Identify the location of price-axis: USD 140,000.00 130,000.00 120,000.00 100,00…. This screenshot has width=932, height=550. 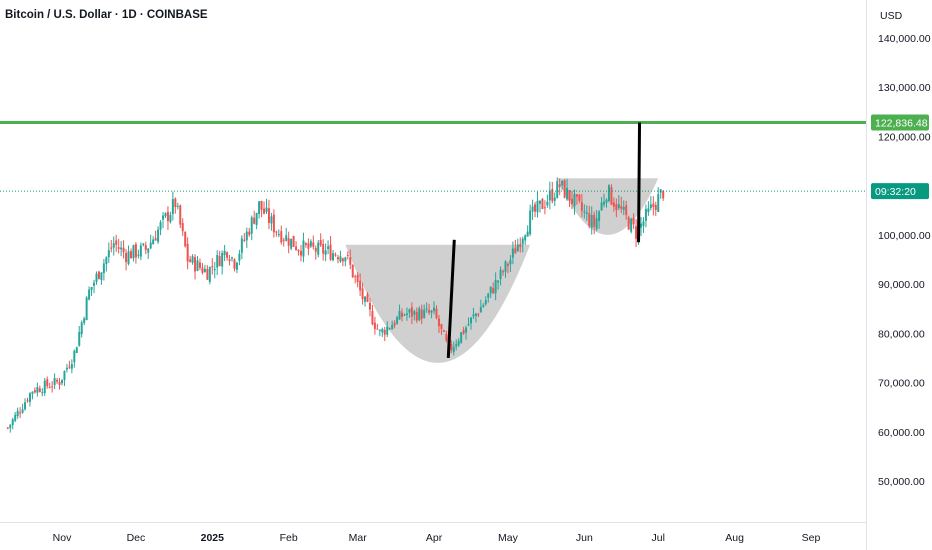
(904, 249).